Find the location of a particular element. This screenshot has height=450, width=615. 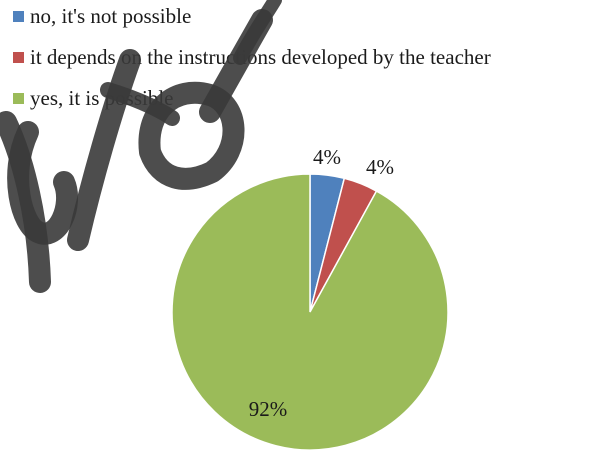

legend-swatch-depends is located at coordinates (18, 57).